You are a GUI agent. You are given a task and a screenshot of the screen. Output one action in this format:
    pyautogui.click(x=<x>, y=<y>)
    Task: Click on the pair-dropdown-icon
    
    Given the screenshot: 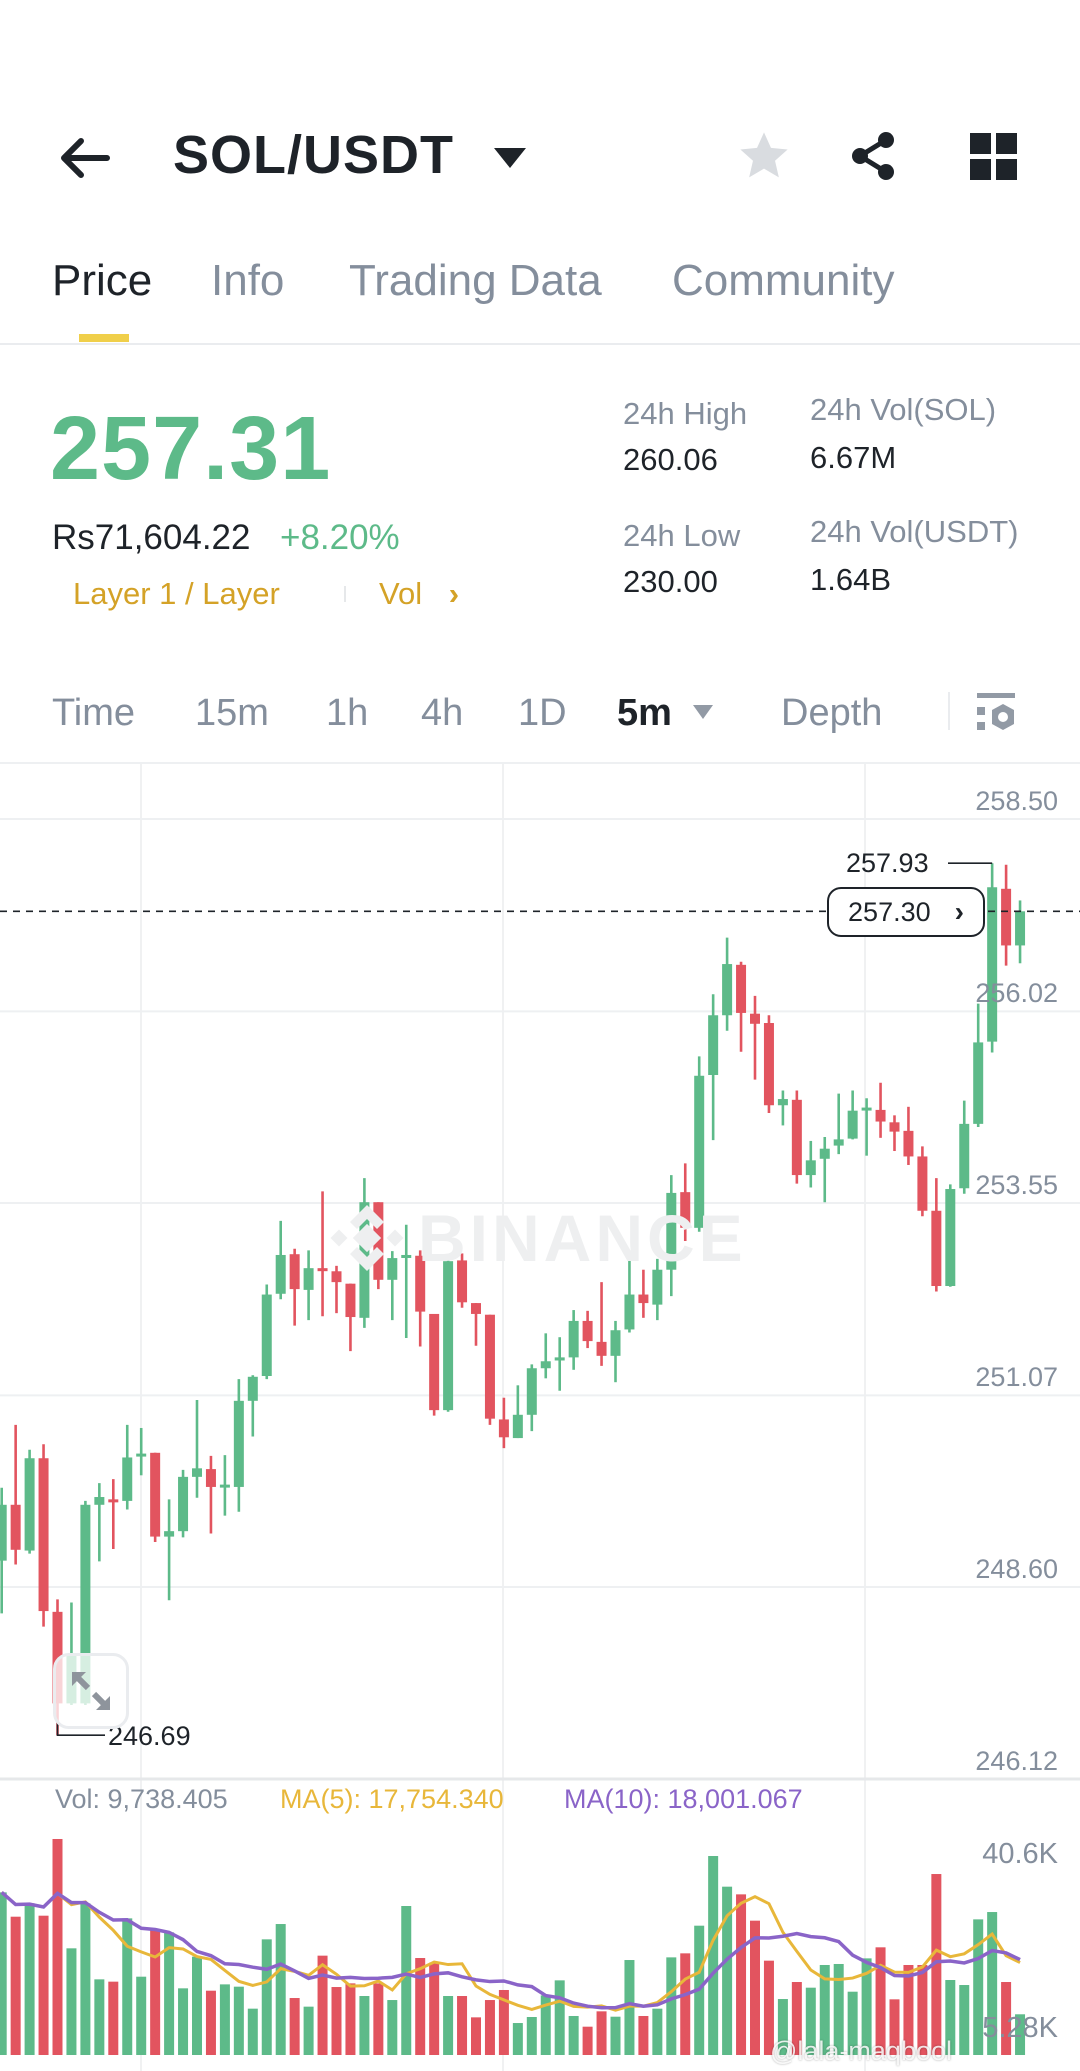 What is the action you would take?
    pyautogui.click(x=510, y=160)
    